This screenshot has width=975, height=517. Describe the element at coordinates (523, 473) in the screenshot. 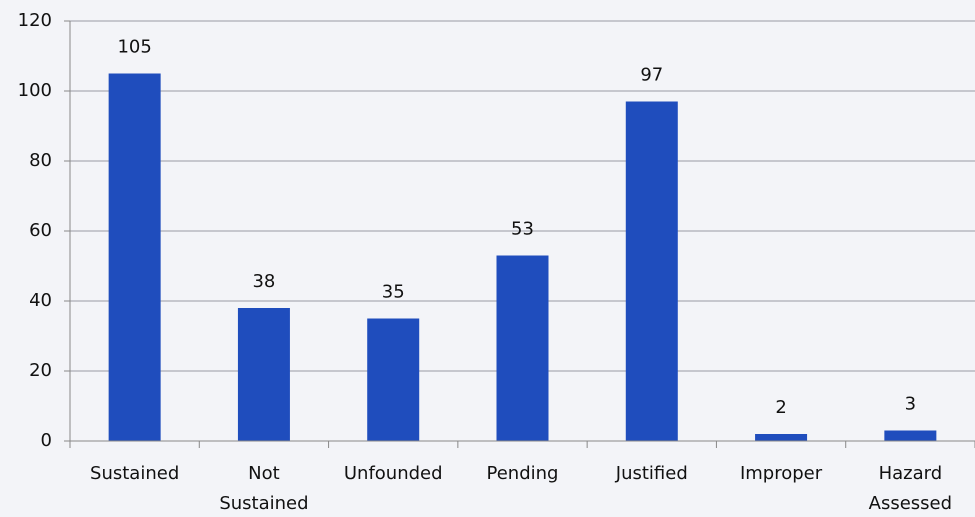

I see `x-tick-label: Pending` at that location.